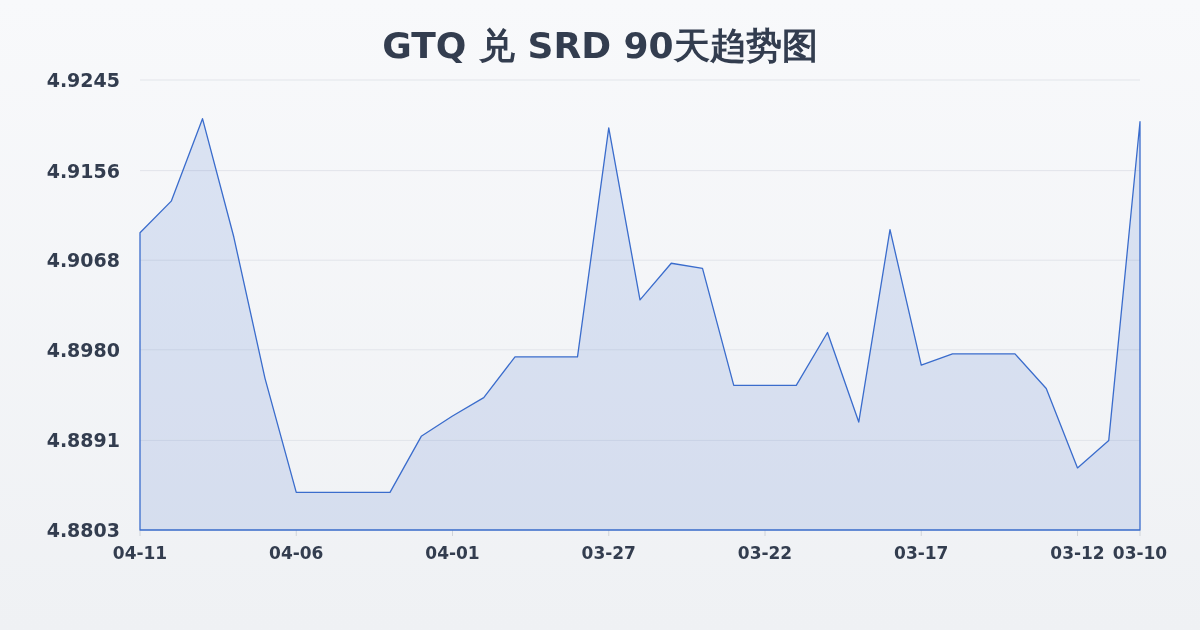 This screenshot has width=1200, height=630. Describe the element at coordinates (1140, 553) in the screenshot. I see `x-tick-label: 03-10` at that location.